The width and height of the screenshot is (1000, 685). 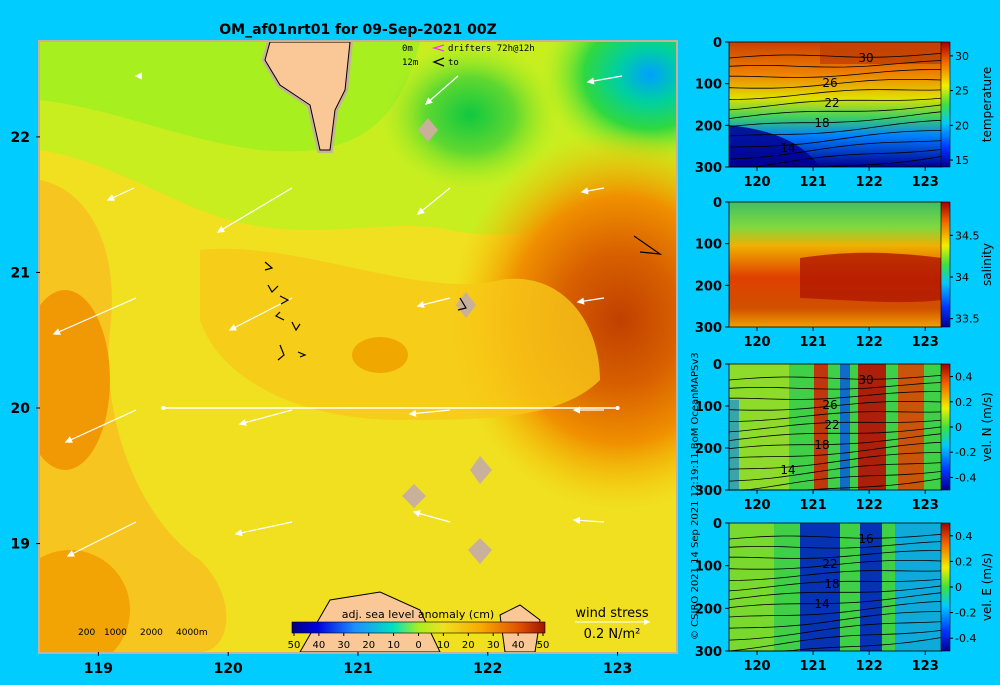 I want to click on section-colorbar-tick-label: 0.2, so click(x=964, y=402).